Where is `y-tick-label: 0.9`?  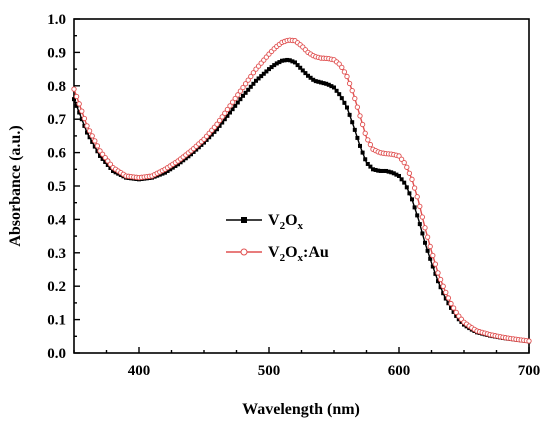
y-tick-label: 0.9 is located at coordinates (56, 53).